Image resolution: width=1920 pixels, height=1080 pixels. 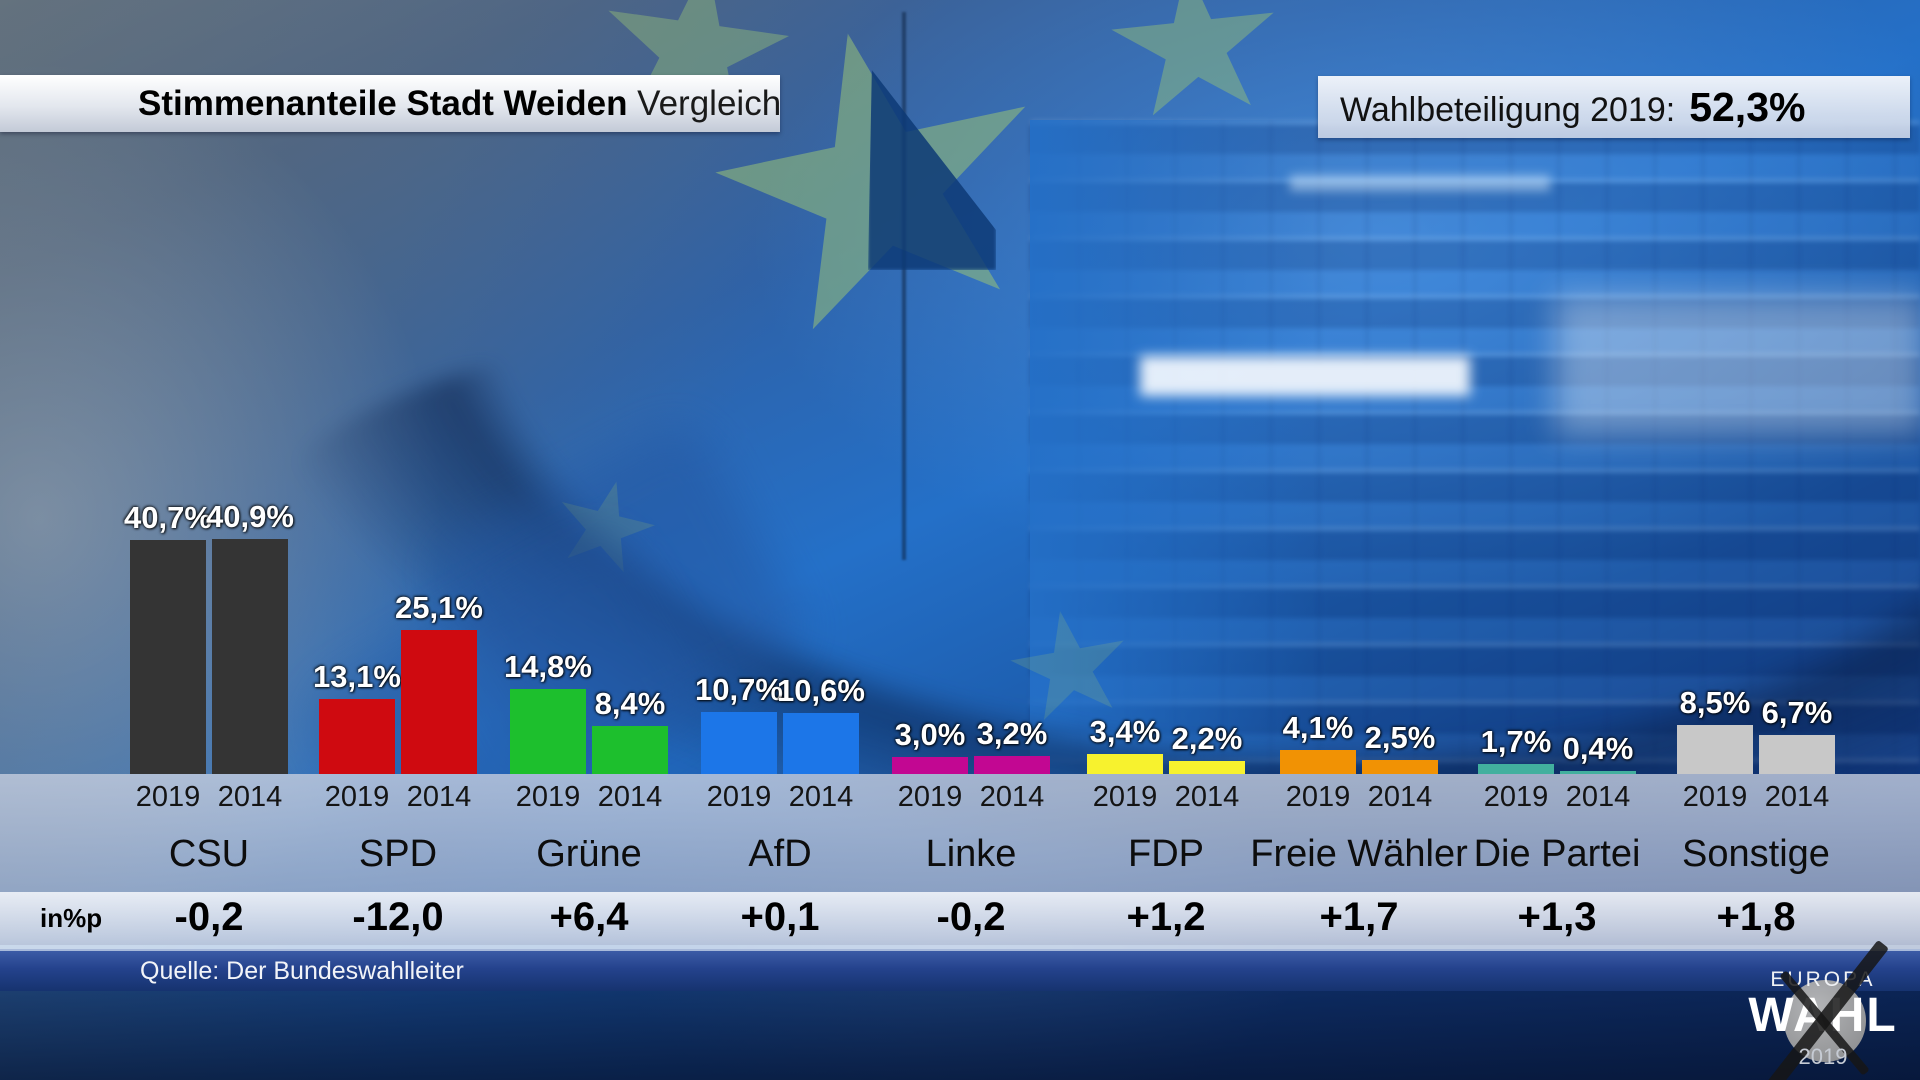 What do you see at coordinates (821, 743) in the screenshot?
I see `bar-2014-afd` at bounding box center [821, 743].